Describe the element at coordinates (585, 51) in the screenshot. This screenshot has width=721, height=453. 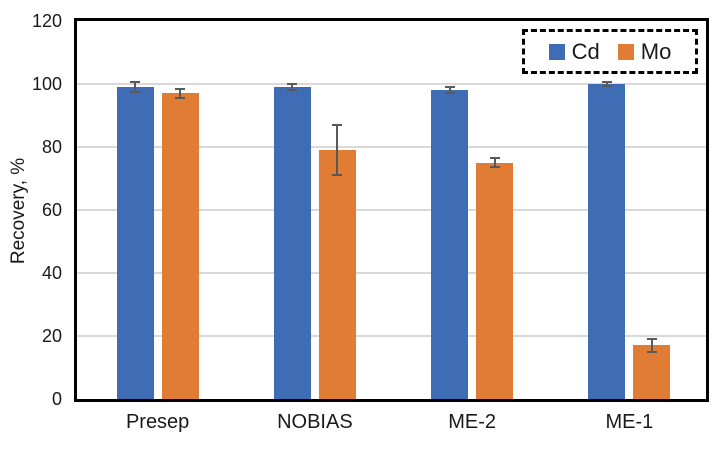
I see `legend-label-cd: Cd` at that location.